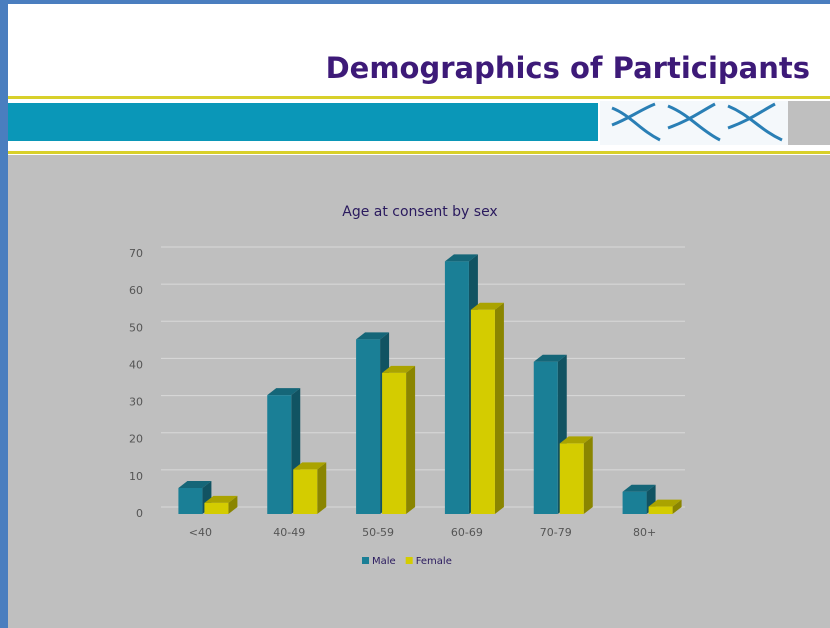  Describe the element at coordinates (434, 561) in the screenshot. I see `legend-label: Female` at that location.